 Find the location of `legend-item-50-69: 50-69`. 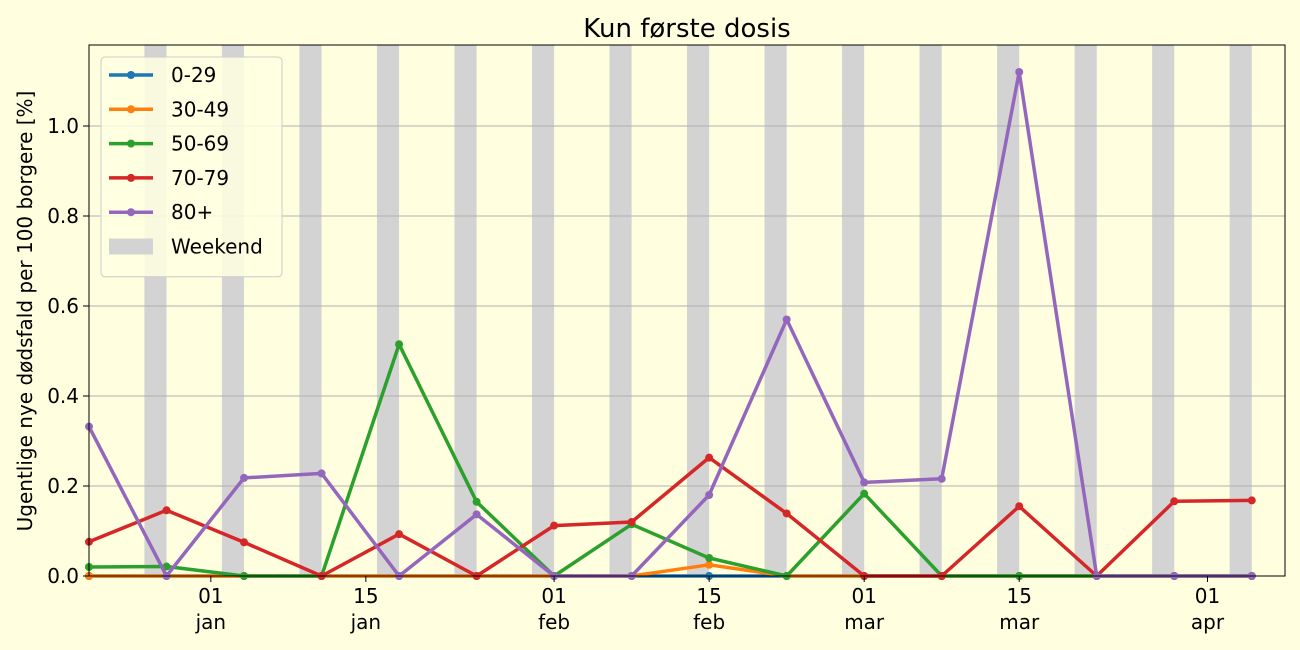

legend-item-50-69: 50-69 is located at coordinates (169, 144).